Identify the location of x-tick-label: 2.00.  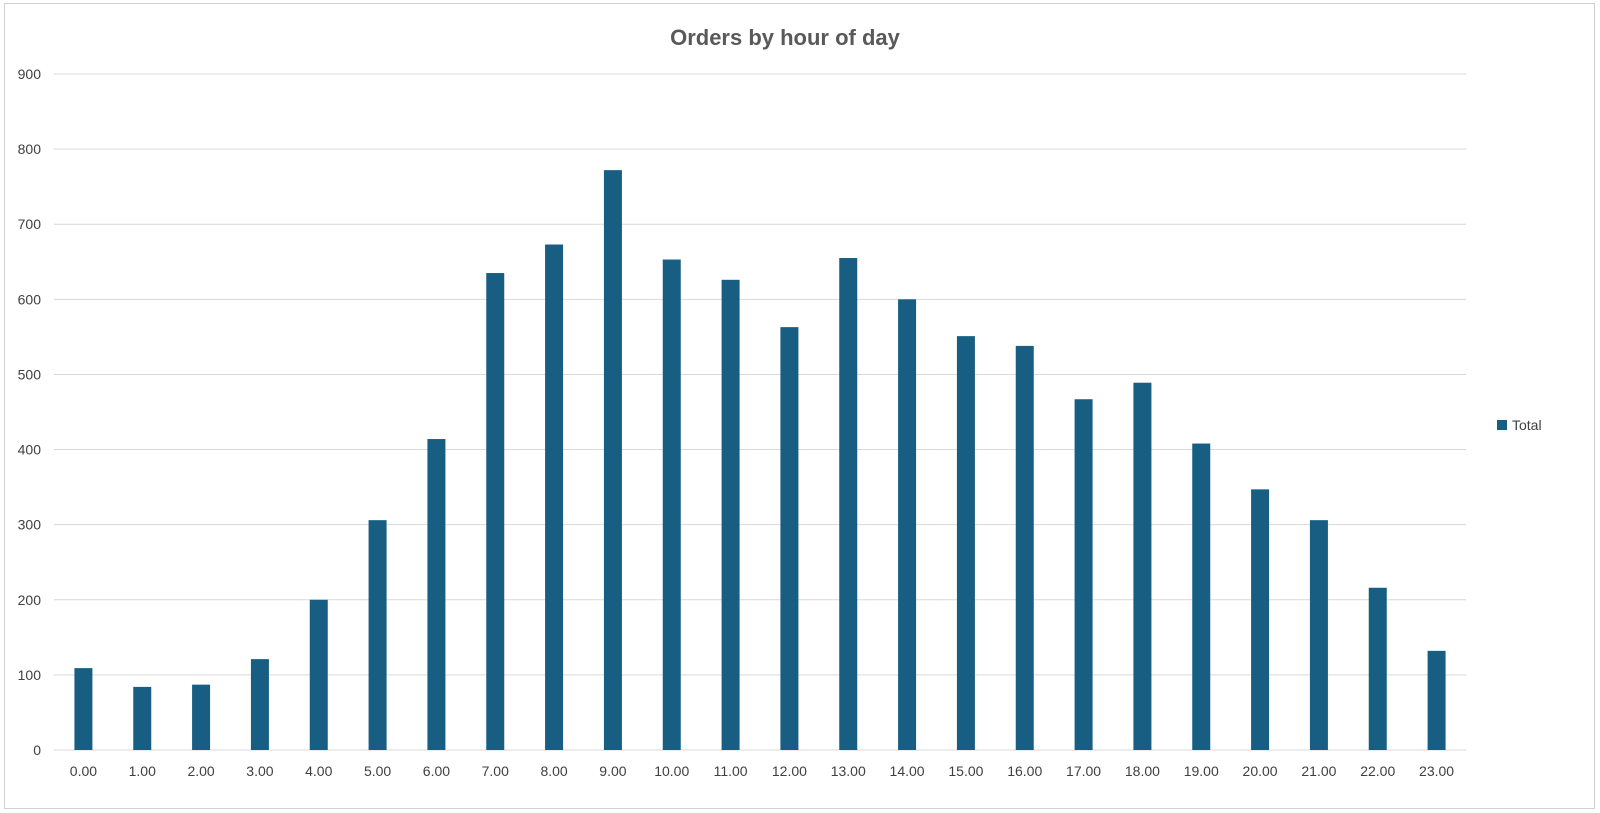
(200, 771).